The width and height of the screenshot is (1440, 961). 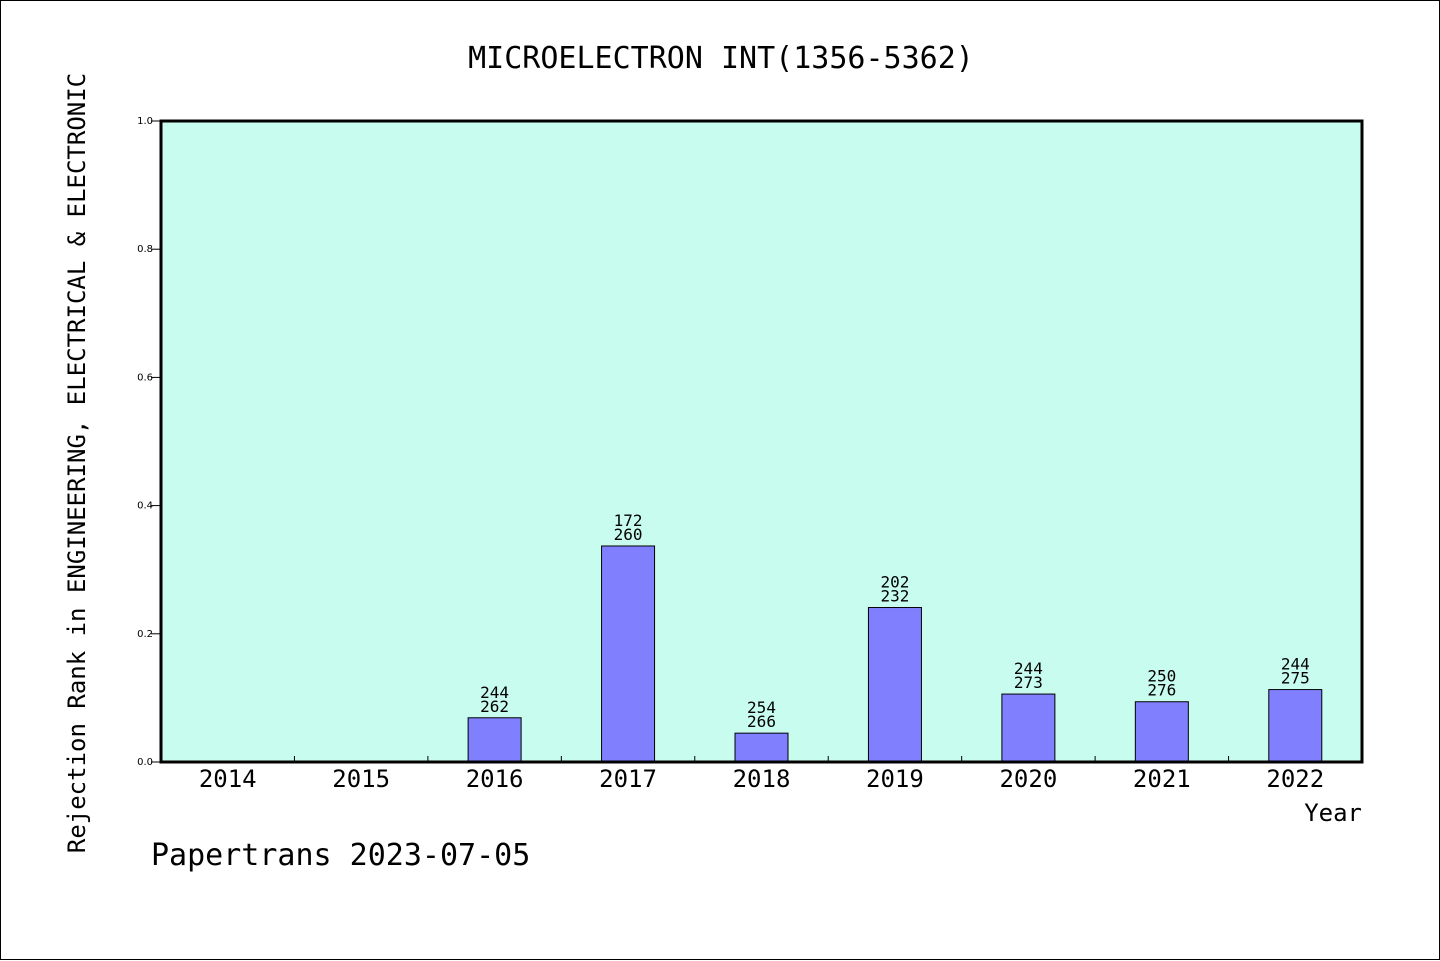 What do you see at coordinates (762, 779) in the screenshot?
I see `x-tick-label: 2018` at bounding box center [762, 779].